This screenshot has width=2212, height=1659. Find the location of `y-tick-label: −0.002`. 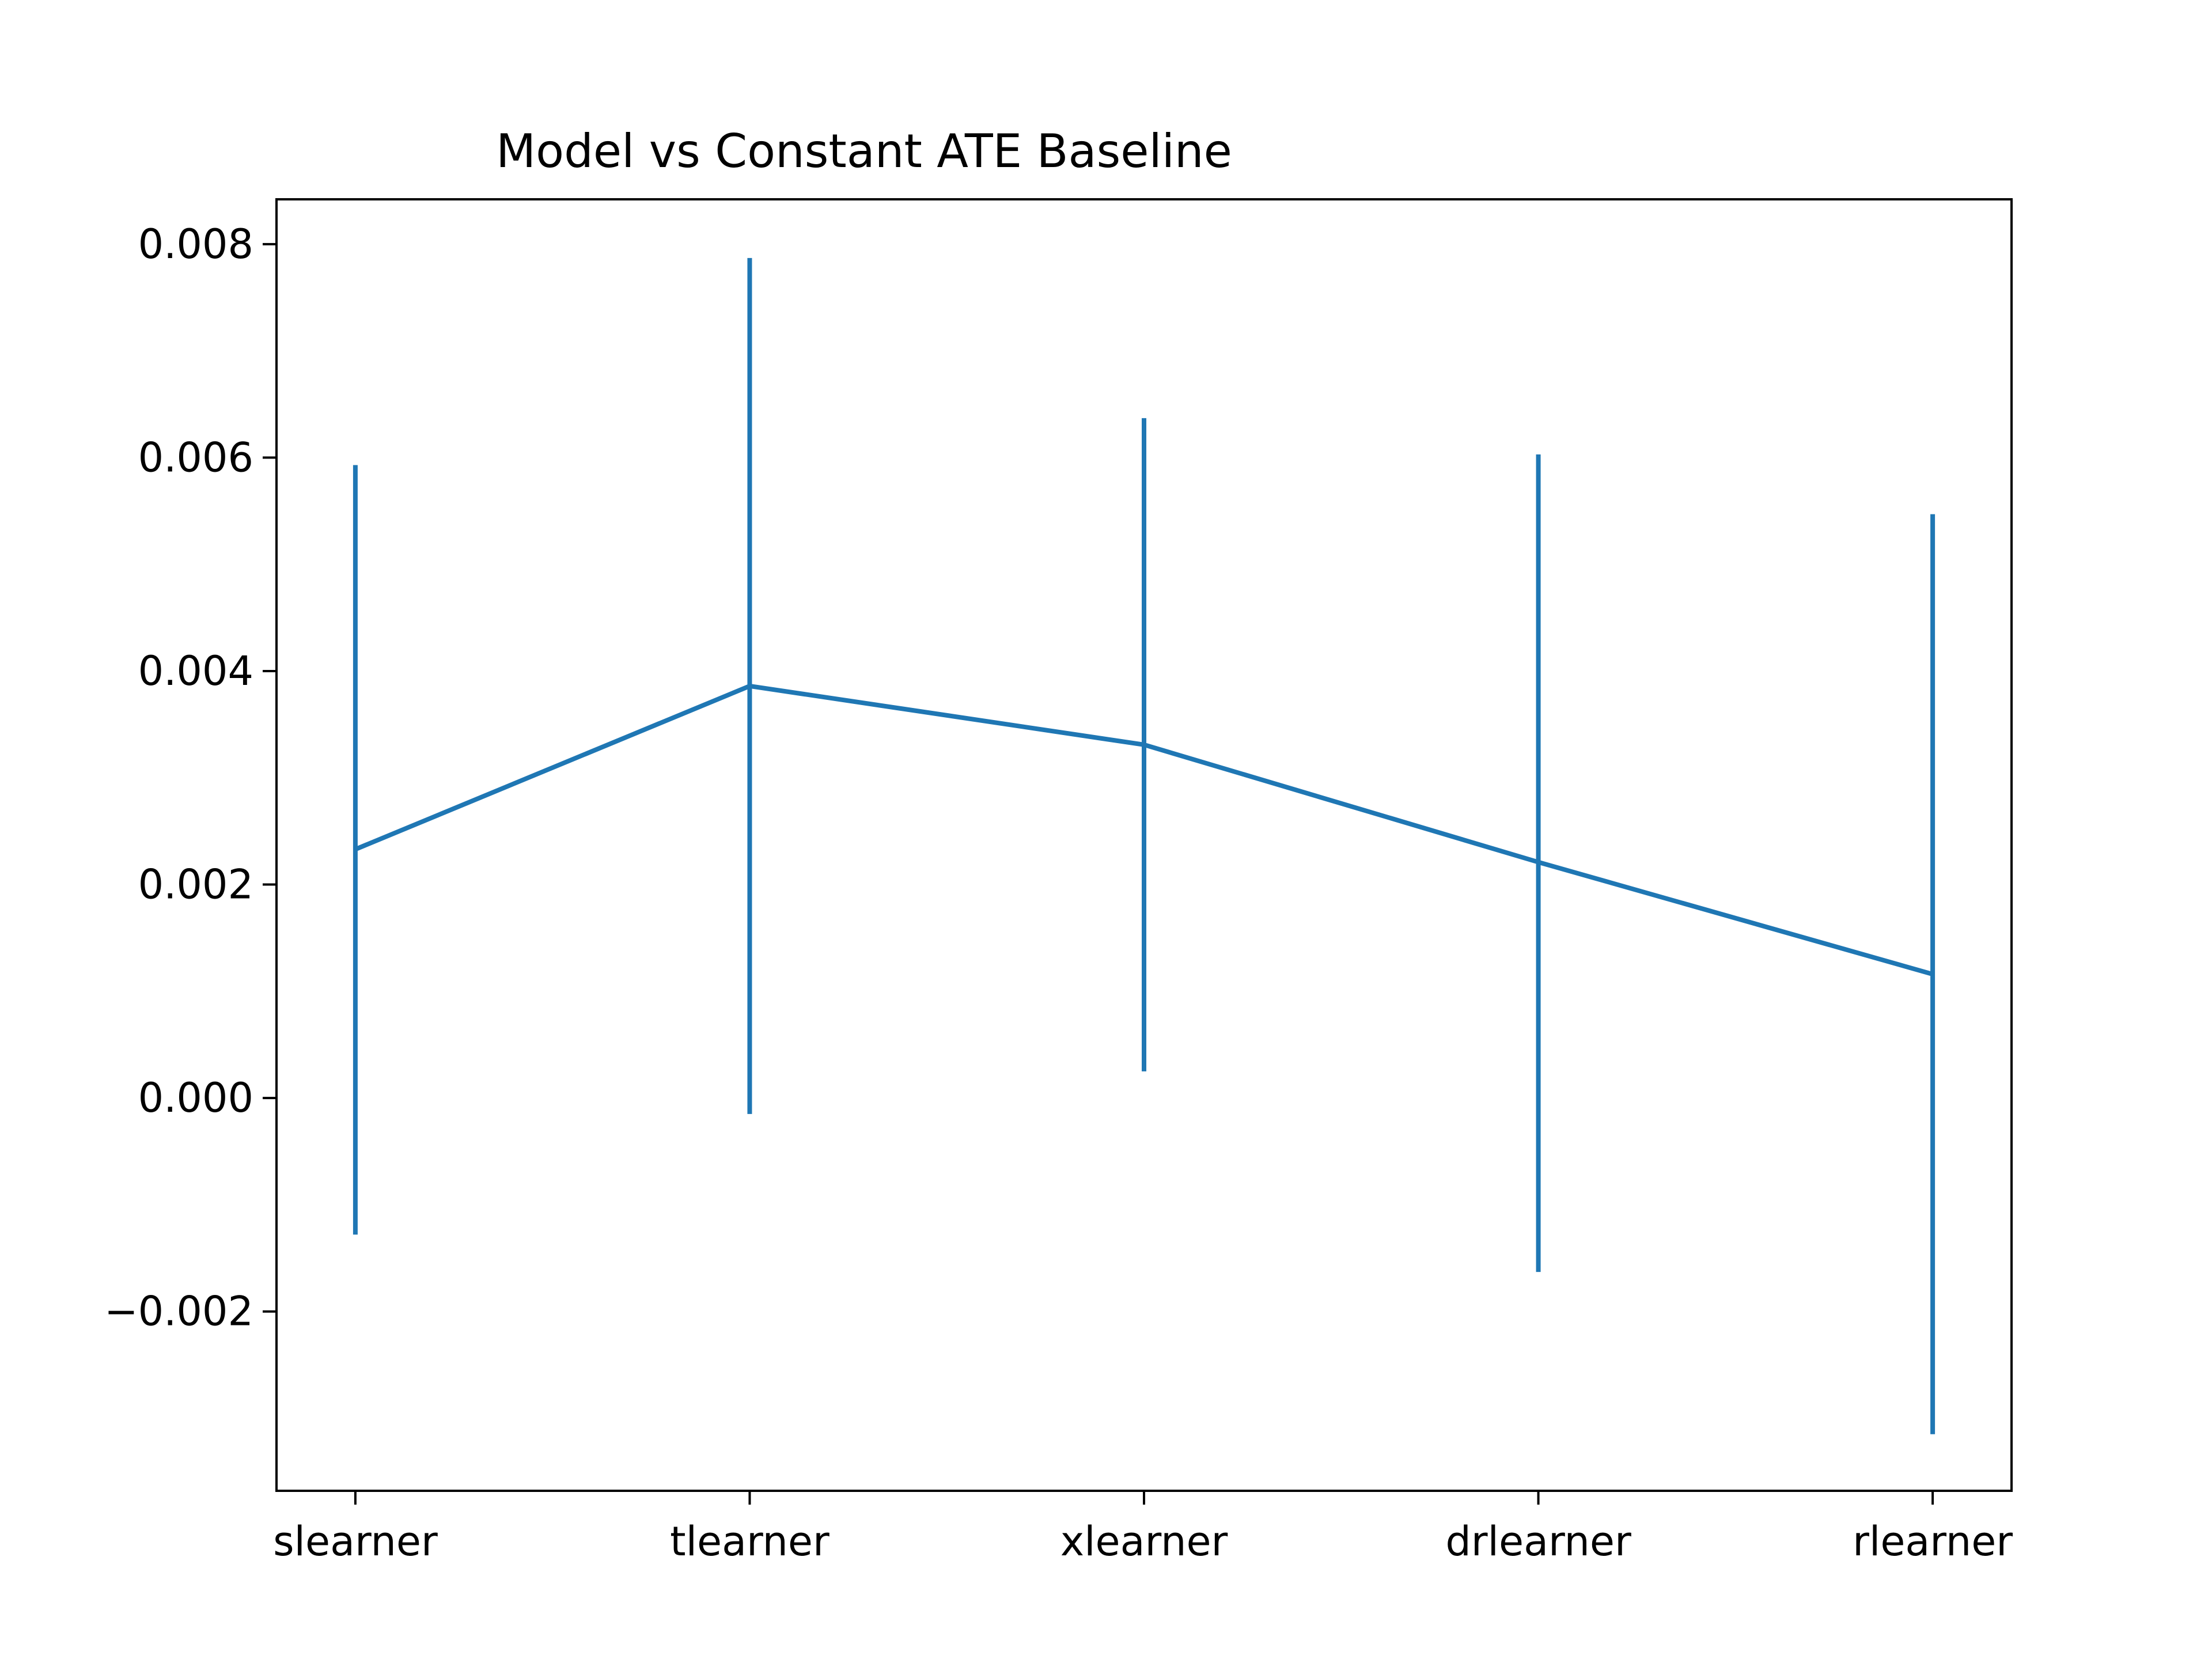

y-tick-label: −0.002 is located at coordinates (178, 1311).